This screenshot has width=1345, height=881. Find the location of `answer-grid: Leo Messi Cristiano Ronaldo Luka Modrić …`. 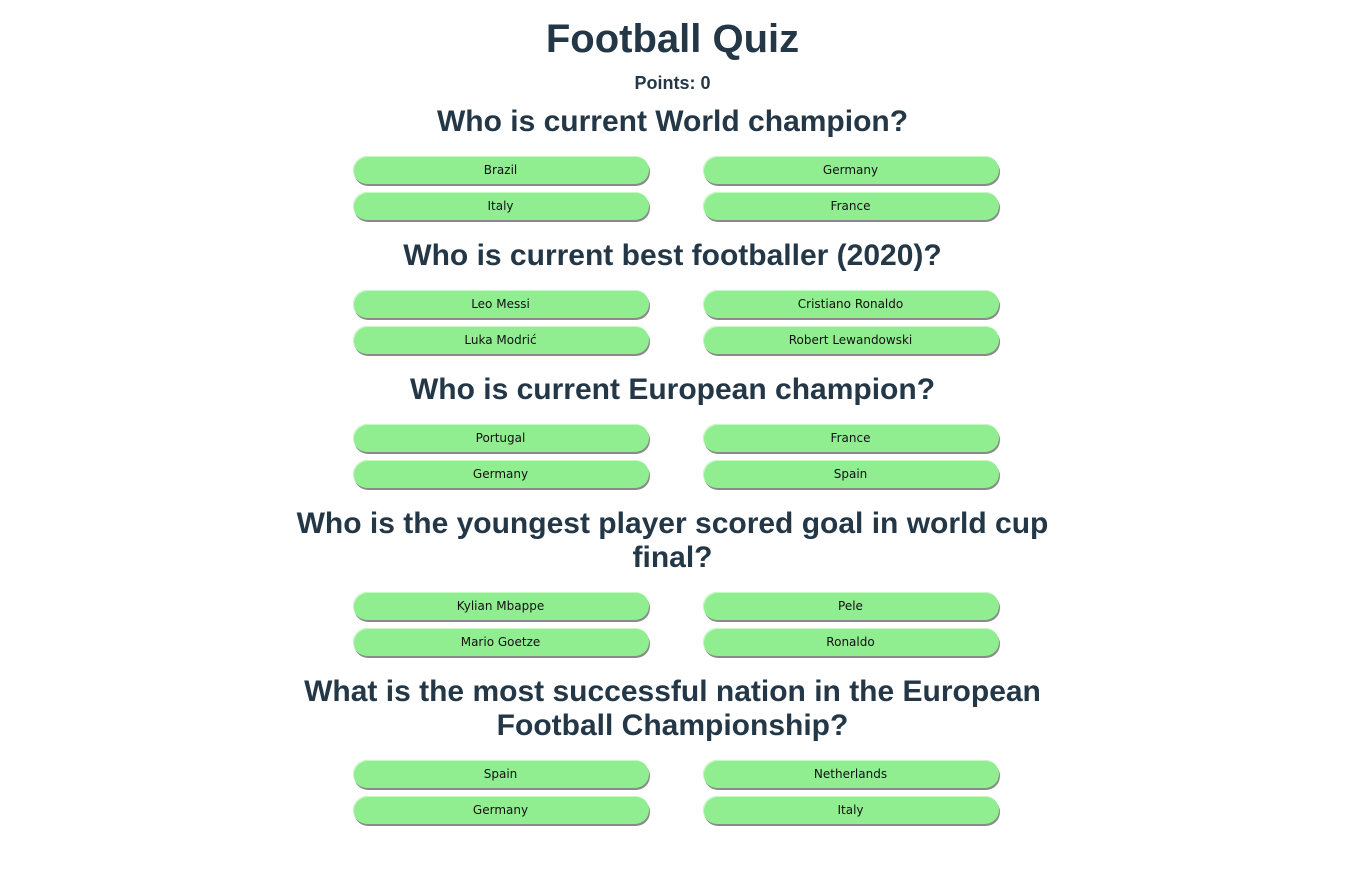

answer-grid: Leo Messi Cristiano Ronaldo Luka Modrić … is located at coordinates (675, 322).